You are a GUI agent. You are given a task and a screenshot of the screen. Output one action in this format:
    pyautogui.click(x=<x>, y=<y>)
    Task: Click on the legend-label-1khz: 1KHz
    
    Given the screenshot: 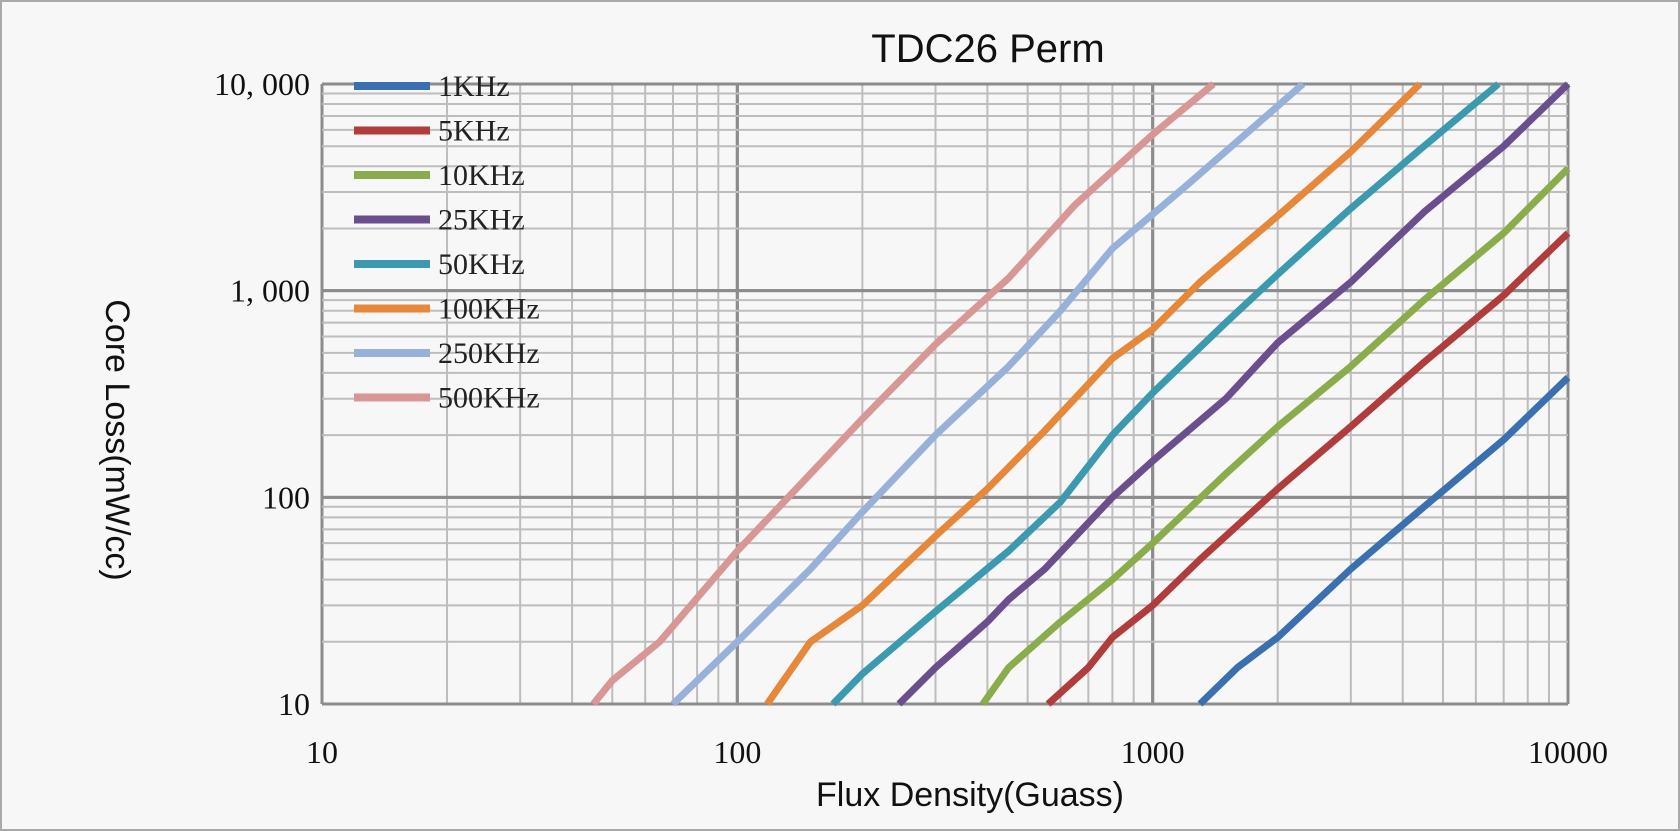 What is the action you would take?
    pyautogui.click(x=474, y=86)
    